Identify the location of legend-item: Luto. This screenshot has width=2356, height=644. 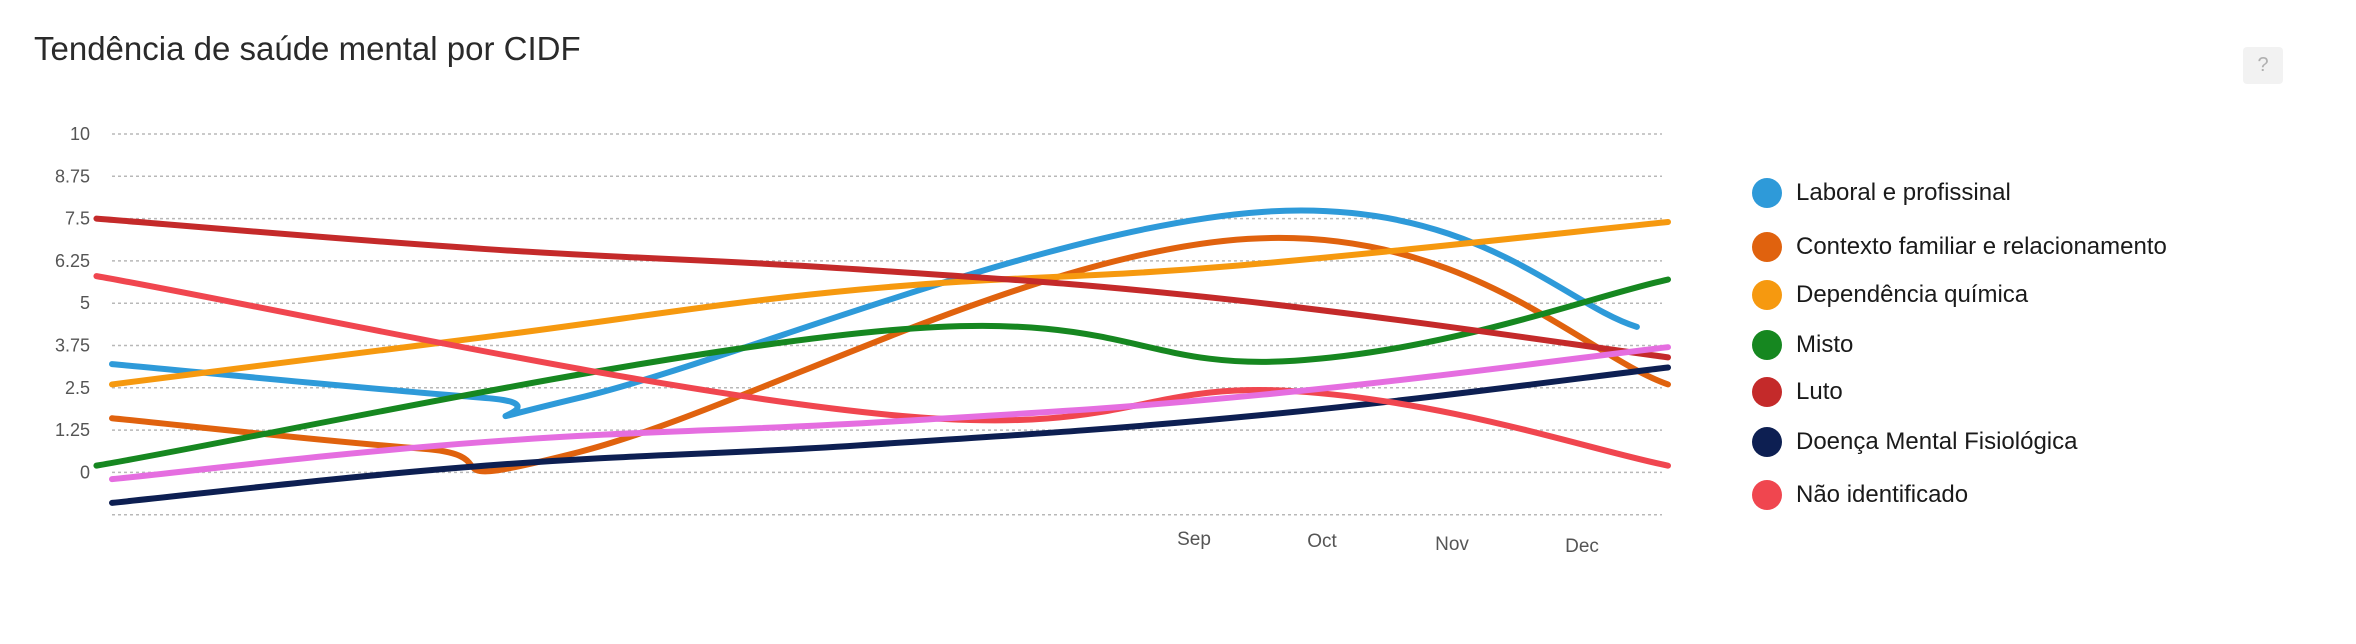
(1797, 392).